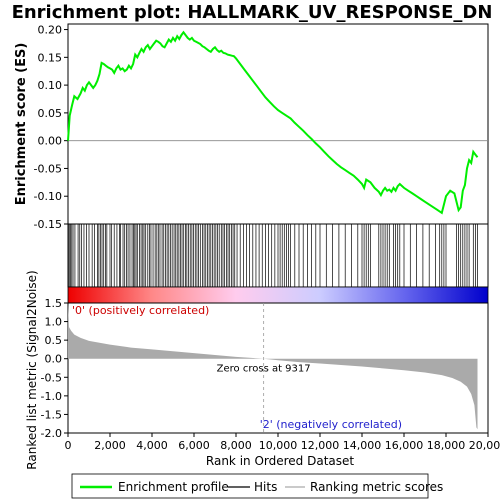  Describe the element at coordinates (48, 168) in the screenshot. I see `es-y-tick-label: -0.05` at that location.